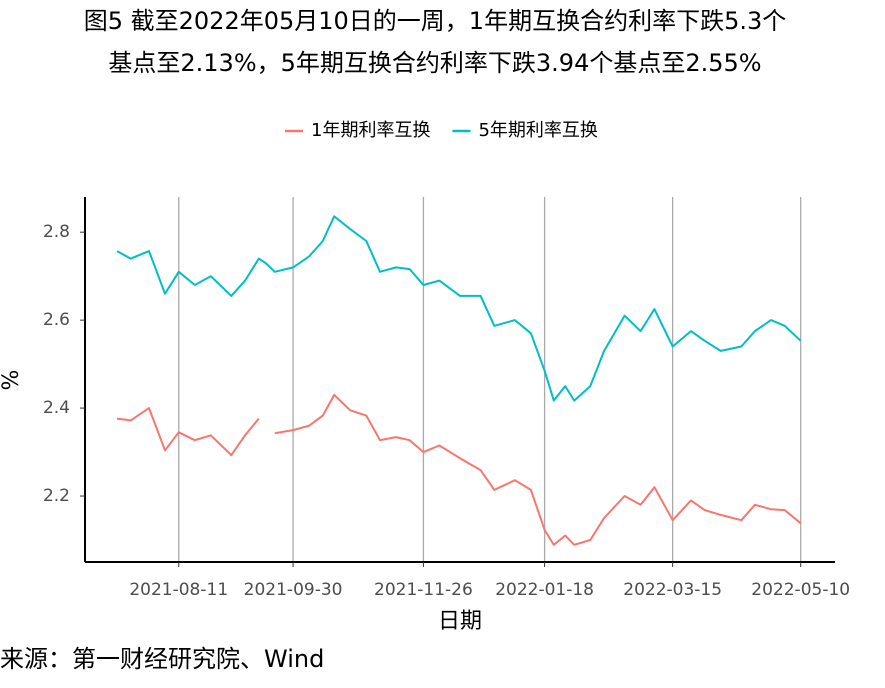  I want to click on y-tick-label: 2.6, so click(56, 320).